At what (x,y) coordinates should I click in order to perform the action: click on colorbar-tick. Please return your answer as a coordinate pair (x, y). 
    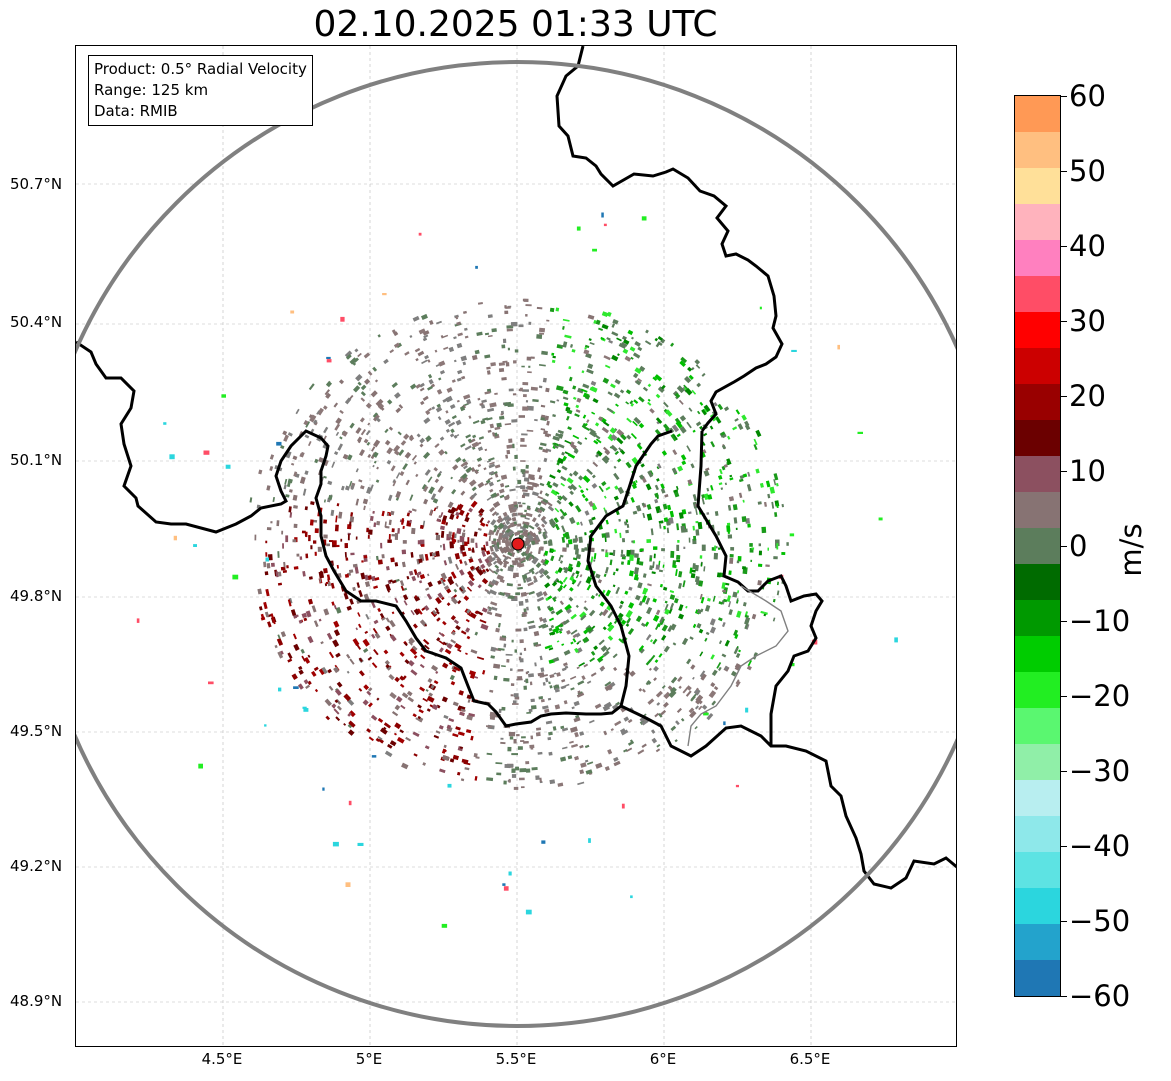
    Looking at the image, I should click on (1064, 921).